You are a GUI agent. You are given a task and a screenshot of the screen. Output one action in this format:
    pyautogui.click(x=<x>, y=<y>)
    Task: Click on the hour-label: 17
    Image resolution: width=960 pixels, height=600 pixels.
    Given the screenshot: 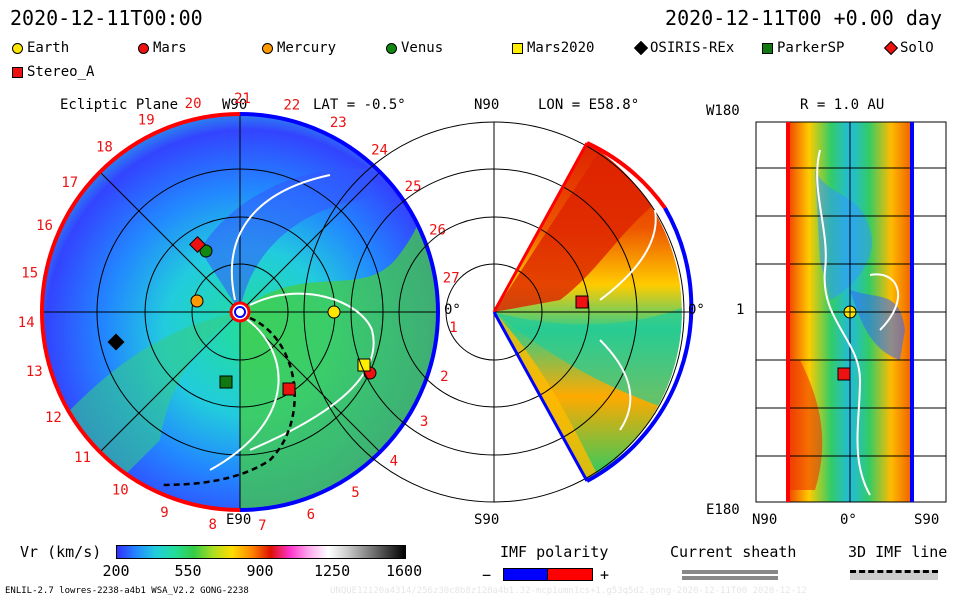 What is the action you would take?
    pyautogui.click(x=69, y=183)
    